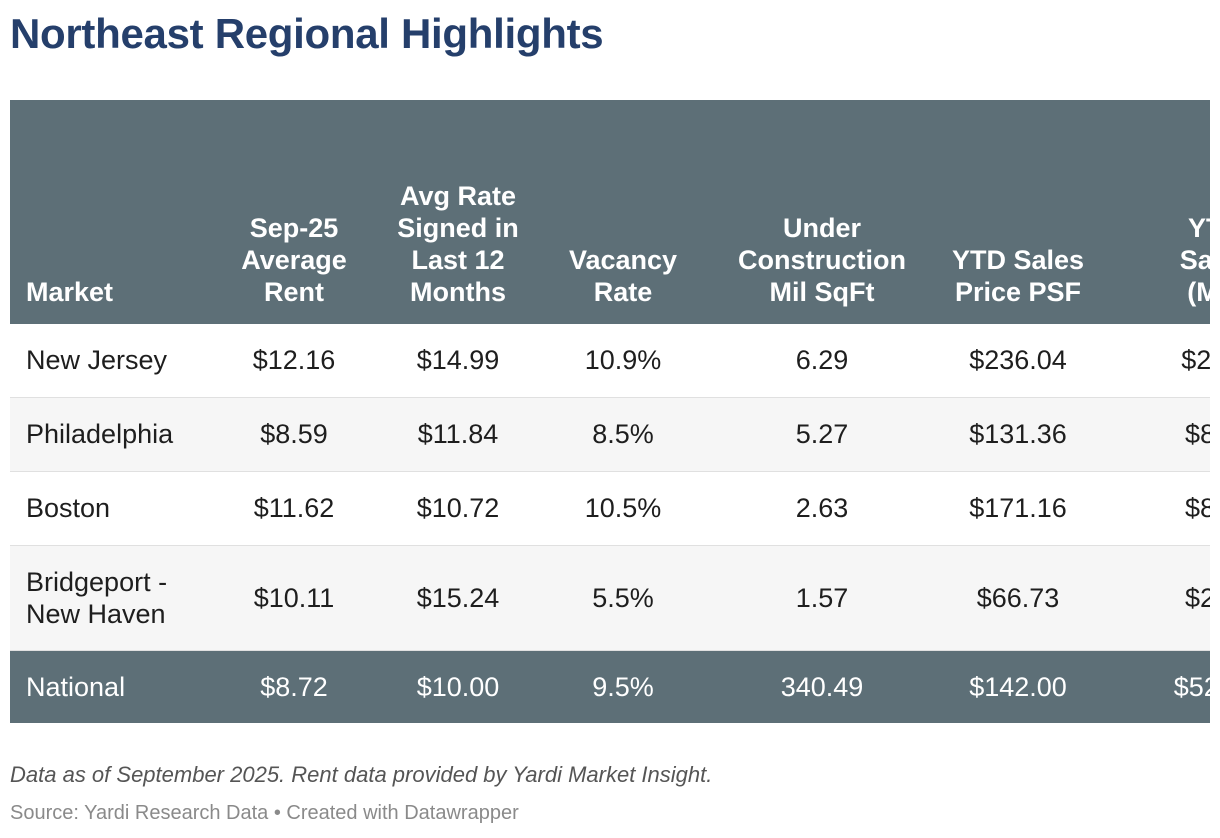  What do you see at coordinates (68, 508) in the screenshot?
I see `table-cell-market: Boston` at bounding box center [68, 508].